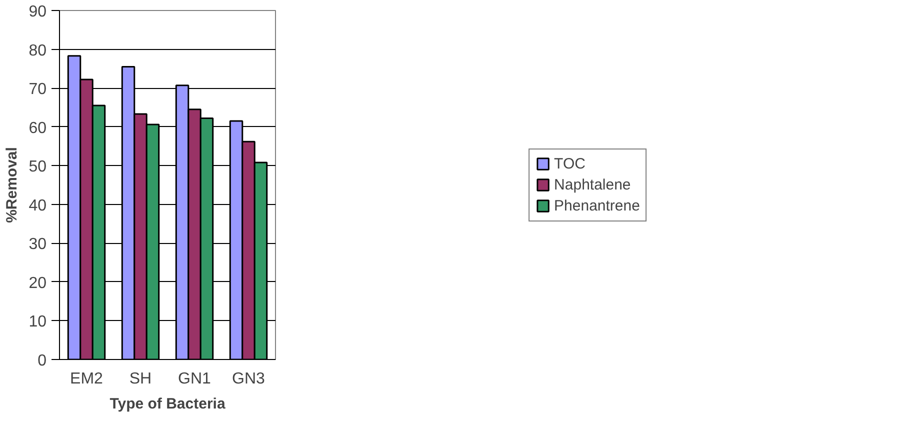  What do you see at coordinates (37, 128) in the screenshot?
I see `y-tick-label: 60` at bounding box center [37, 128].